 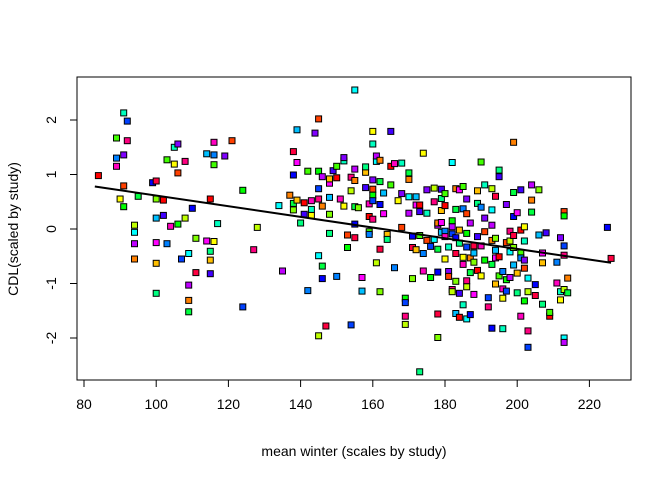 I want to click on x-tick-label: 200, so click(x=518, y=404).